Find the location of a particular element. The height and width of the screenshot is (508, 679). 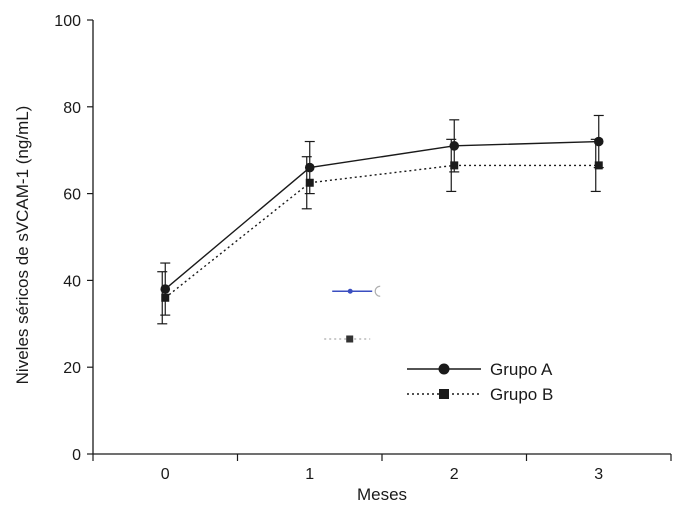

x-tick-label: 0 is located at coordinates (165, 474).